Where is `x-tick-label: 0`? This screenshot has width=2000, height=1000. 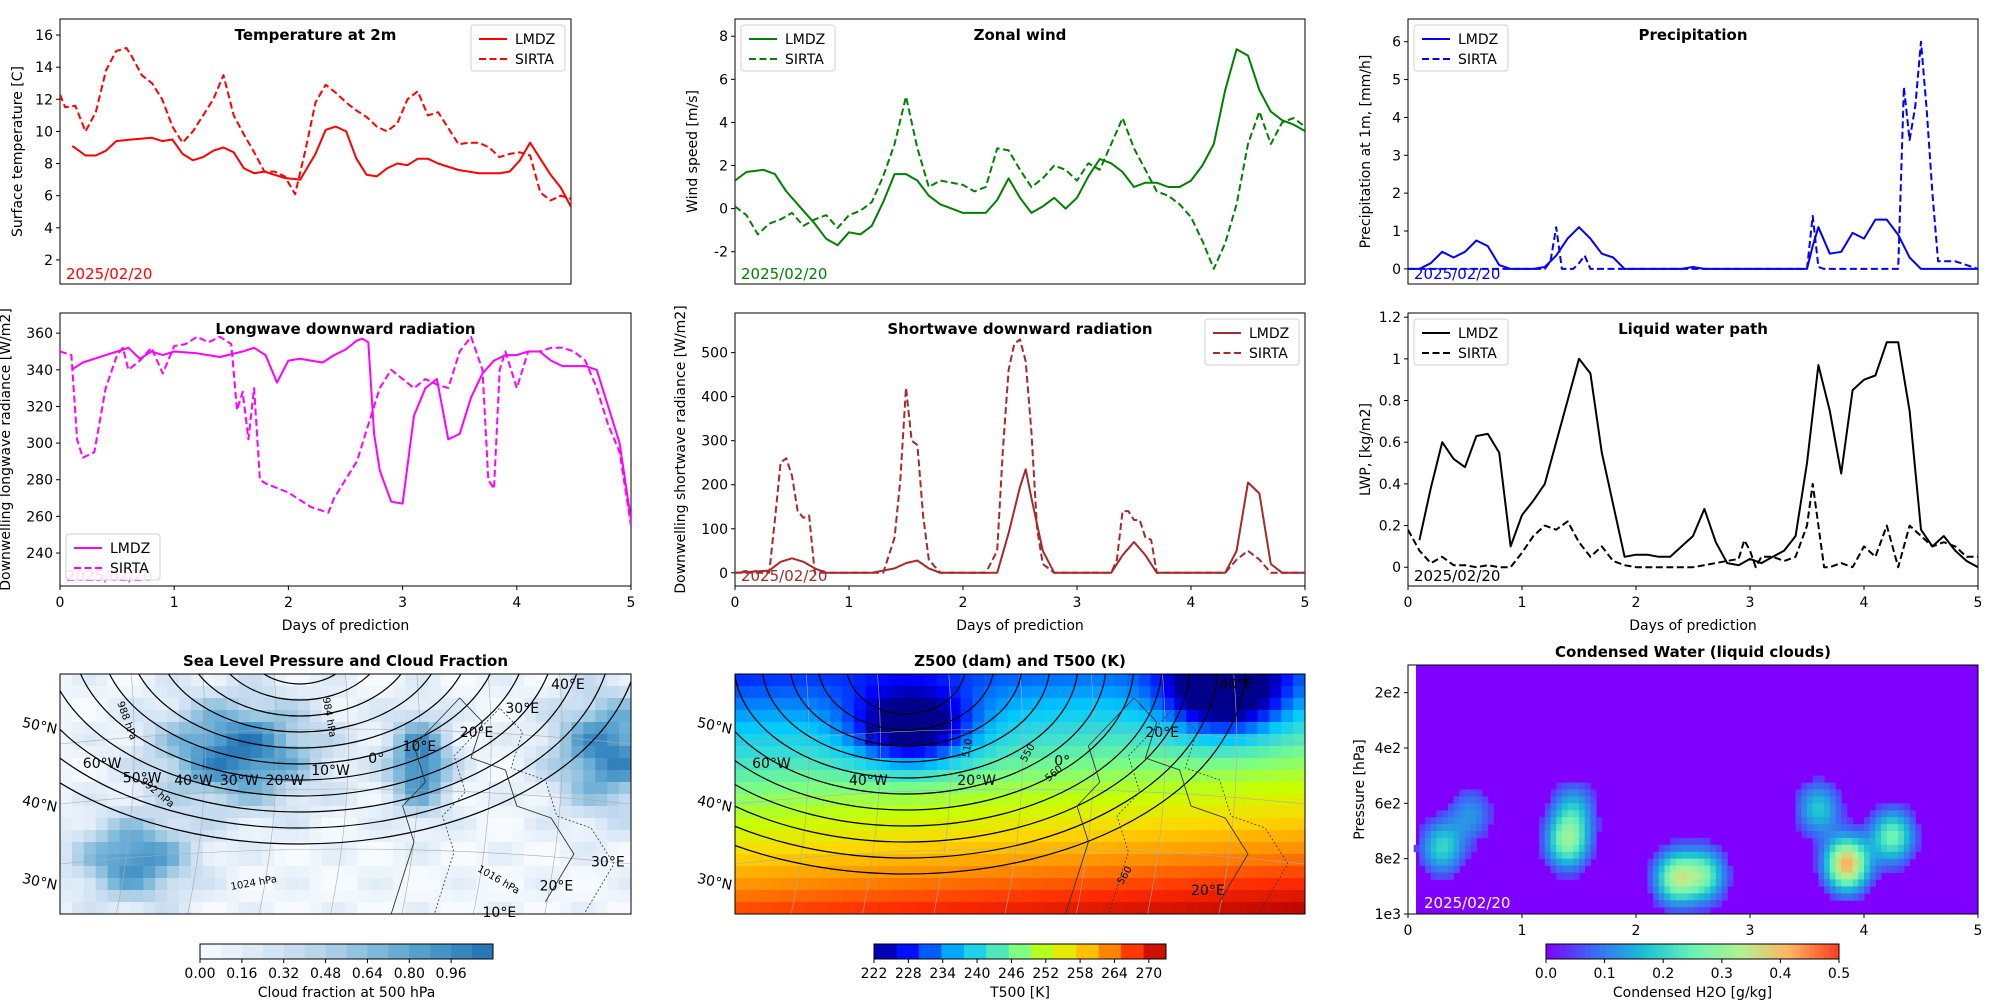 x-tick-label: 0 is located at coordinates (1408, 931).